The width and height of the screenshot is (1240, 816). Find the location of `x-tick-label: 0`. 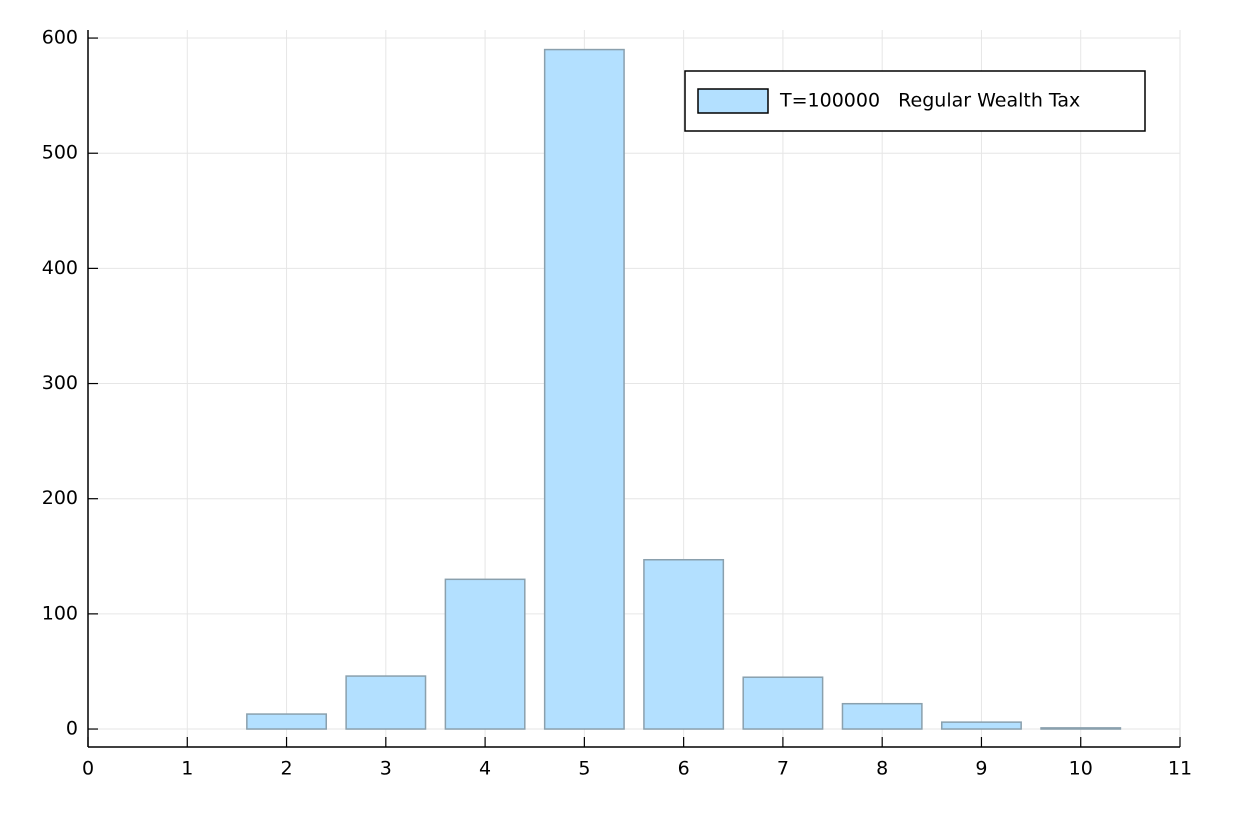

x-tick-label: 0 is located at coordinates (88, 769).